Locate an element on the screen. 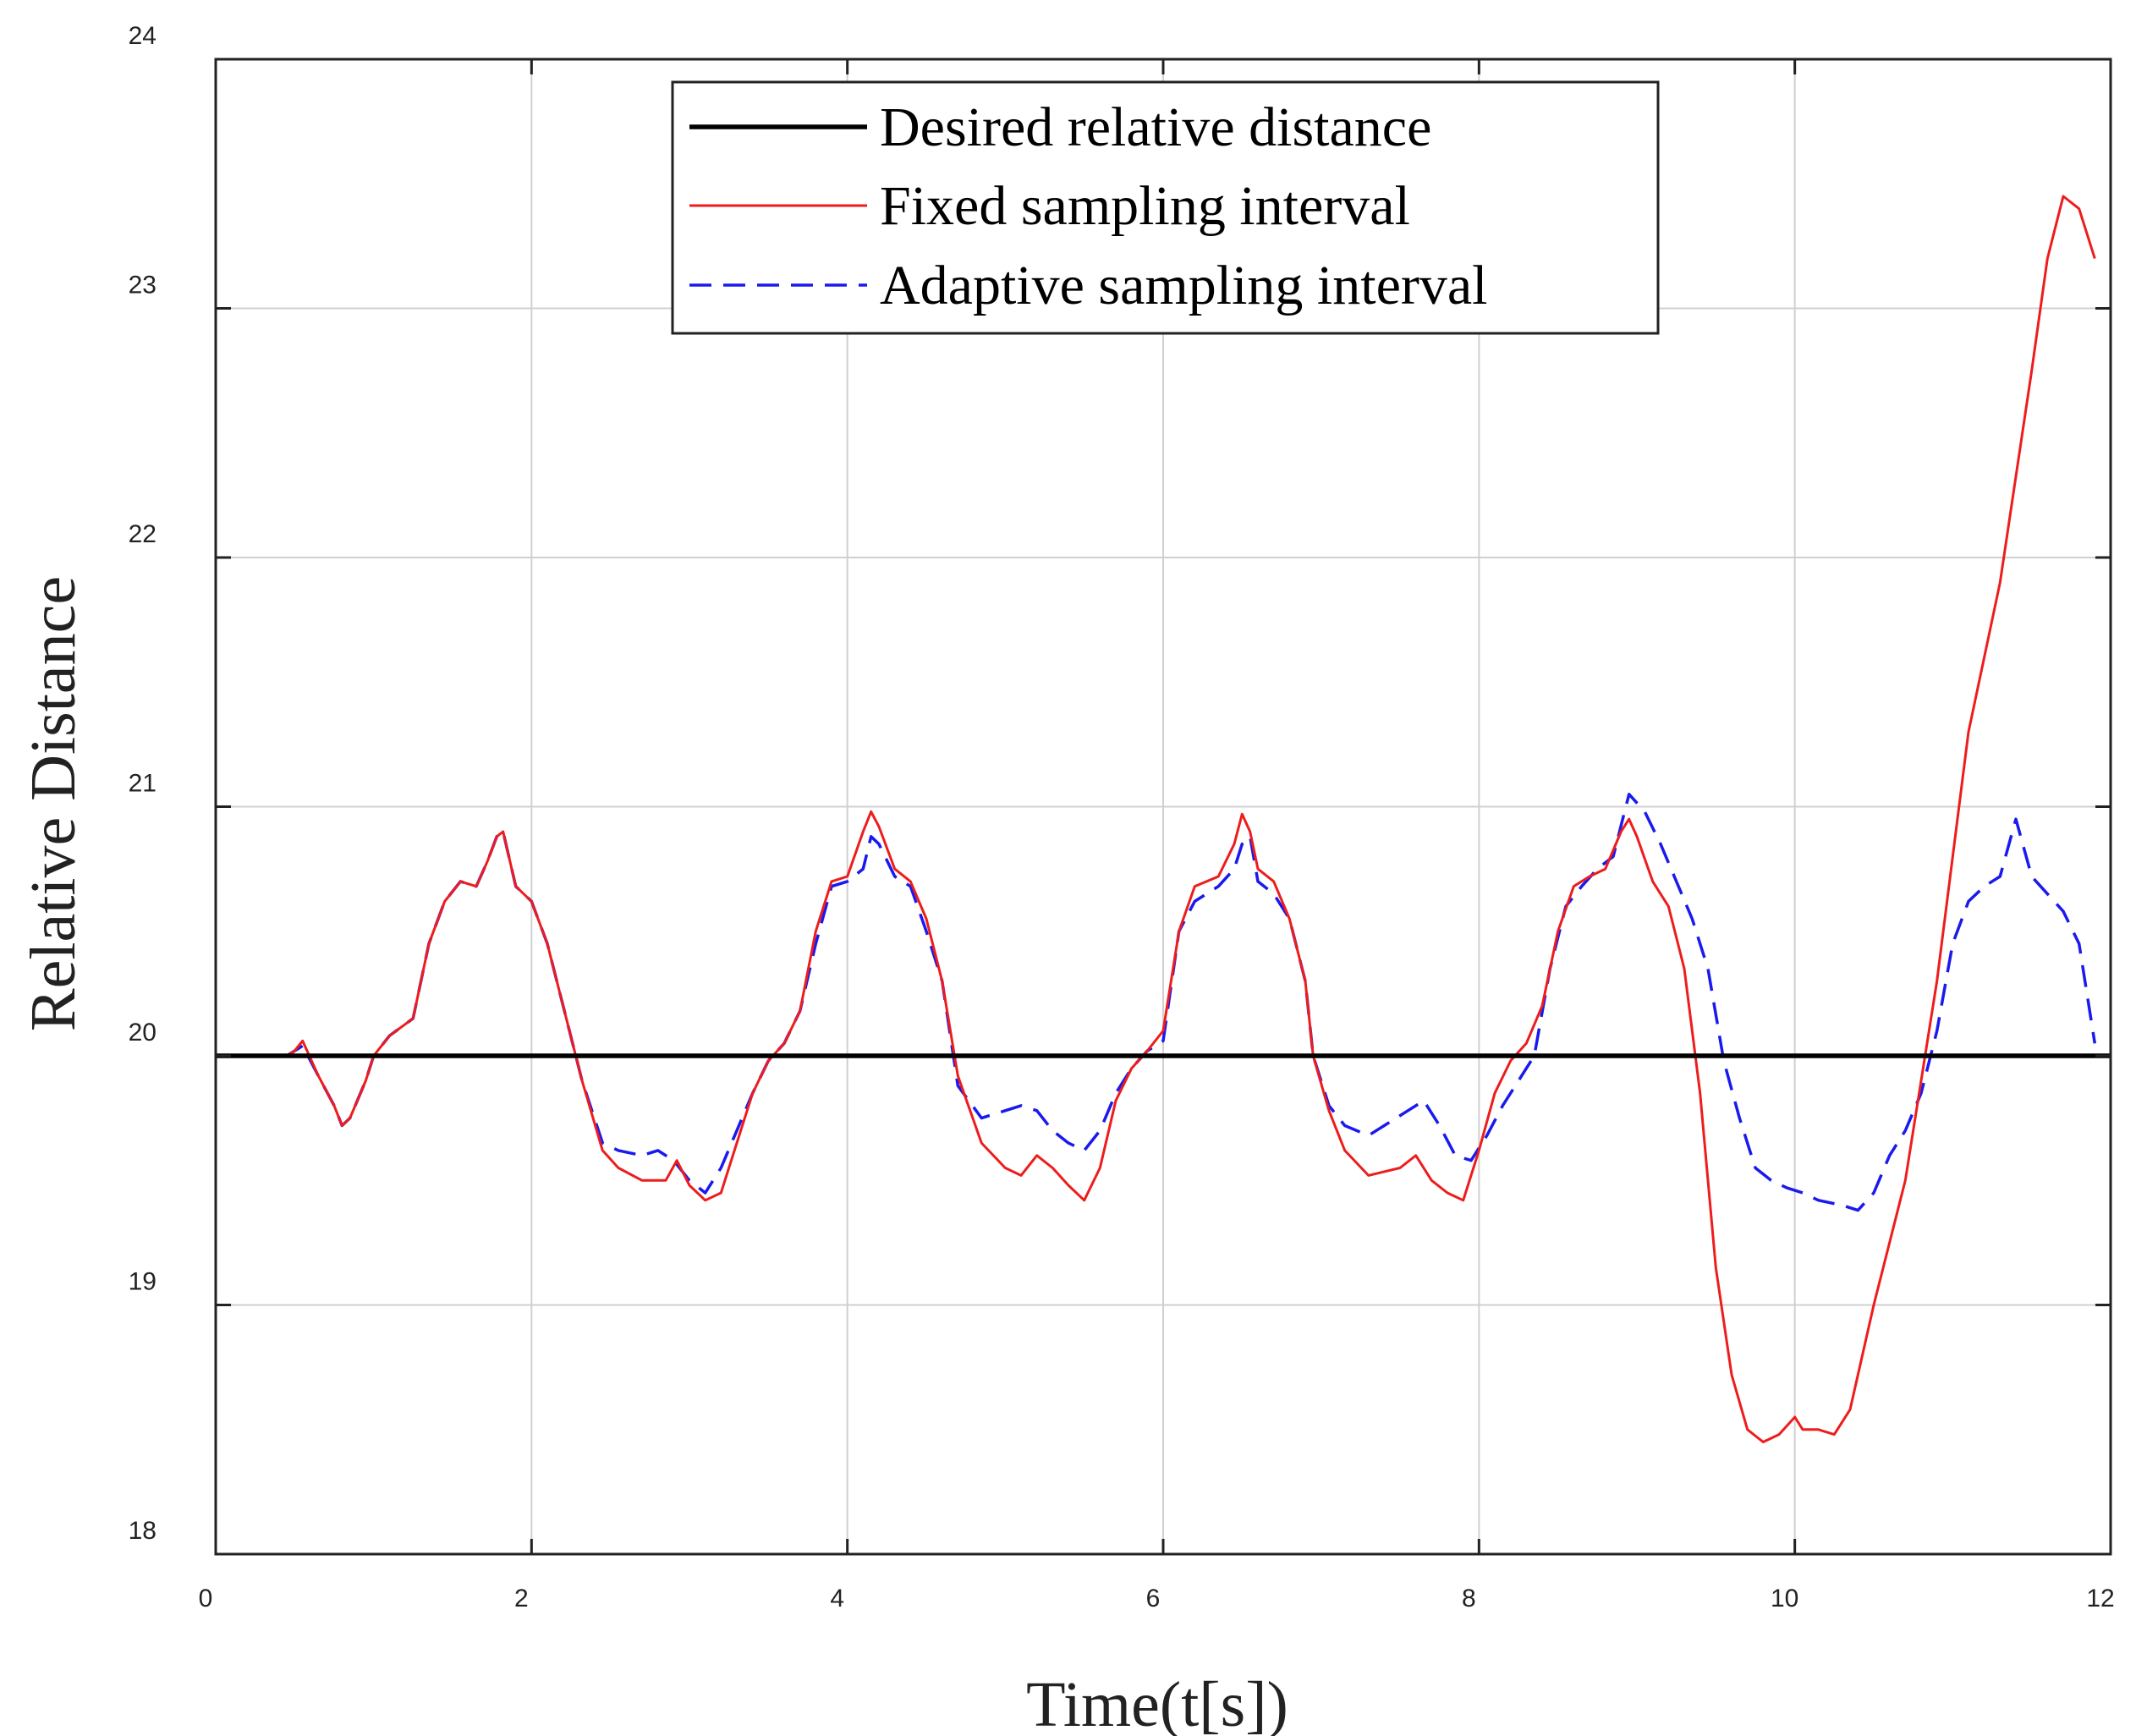  y-tick-label: 22 is located at coordinates (142, 534).